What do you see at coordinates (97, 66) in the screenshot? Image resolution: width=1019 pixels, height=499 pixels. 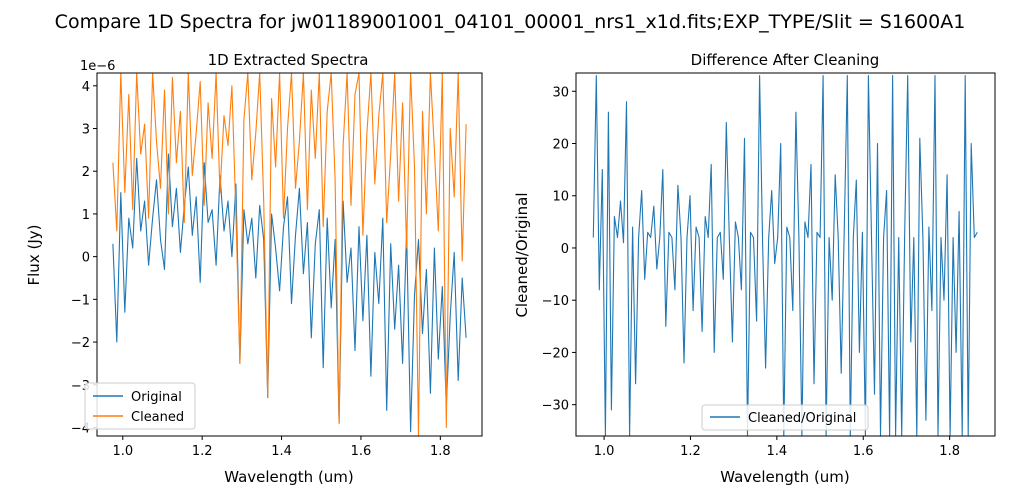 I see `spectra-y-offset-label: 1e−6` at bounding box center [97, 66].